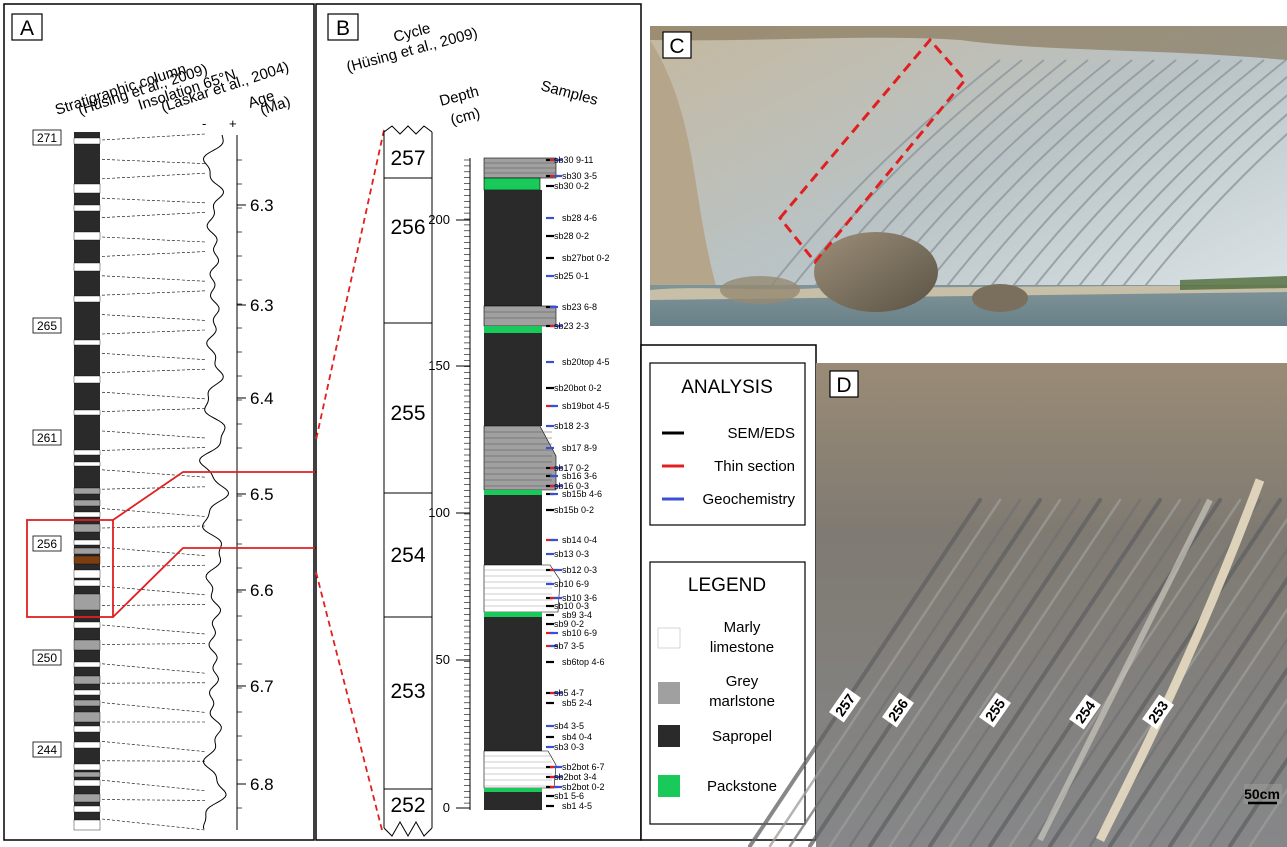 The height and width of the screenshot is (847, 1287). What do you see at coordinates (579, 598) in the screenshot?
I see `sample-label: sb10 3-6` at bounding box center [579, 598].